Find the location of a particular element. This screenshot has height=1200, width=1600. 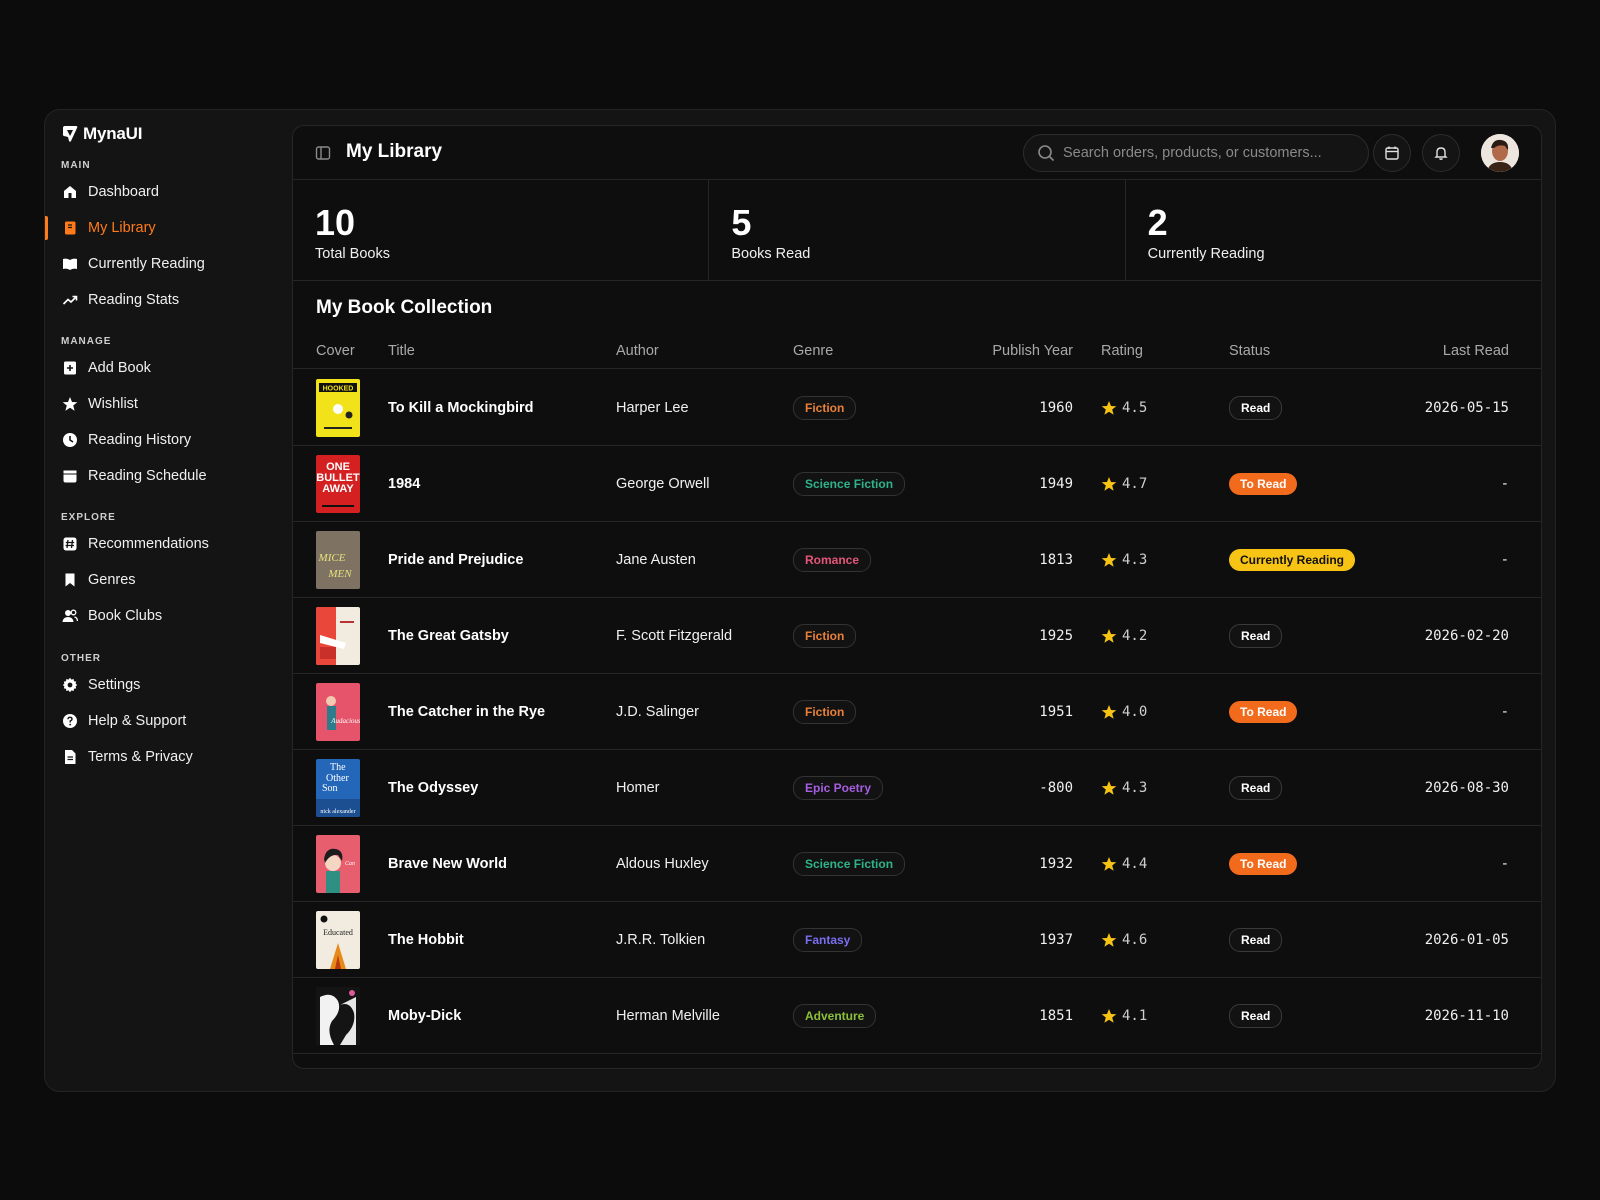

book-cover-image: Audacious is located at coordinates (338, 712).